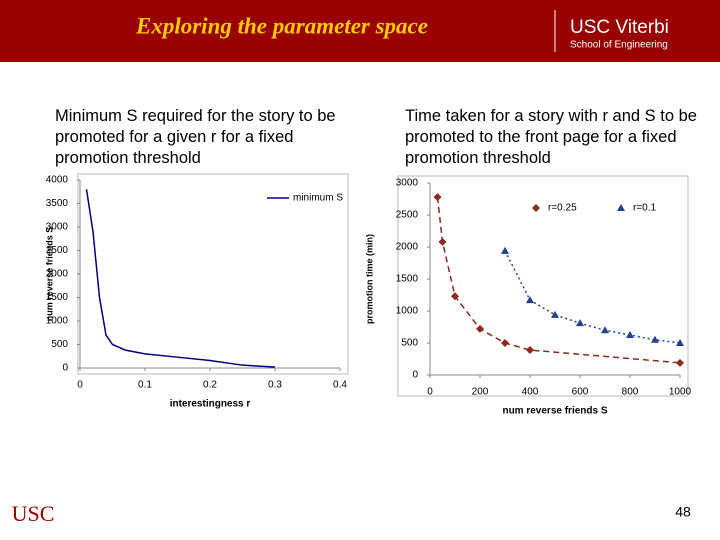 This screenshot has height=540, width=720. Describe the element at coordinates (619, 45) in the screenshot. I see `logo-sub: School of Engineering` at that location.